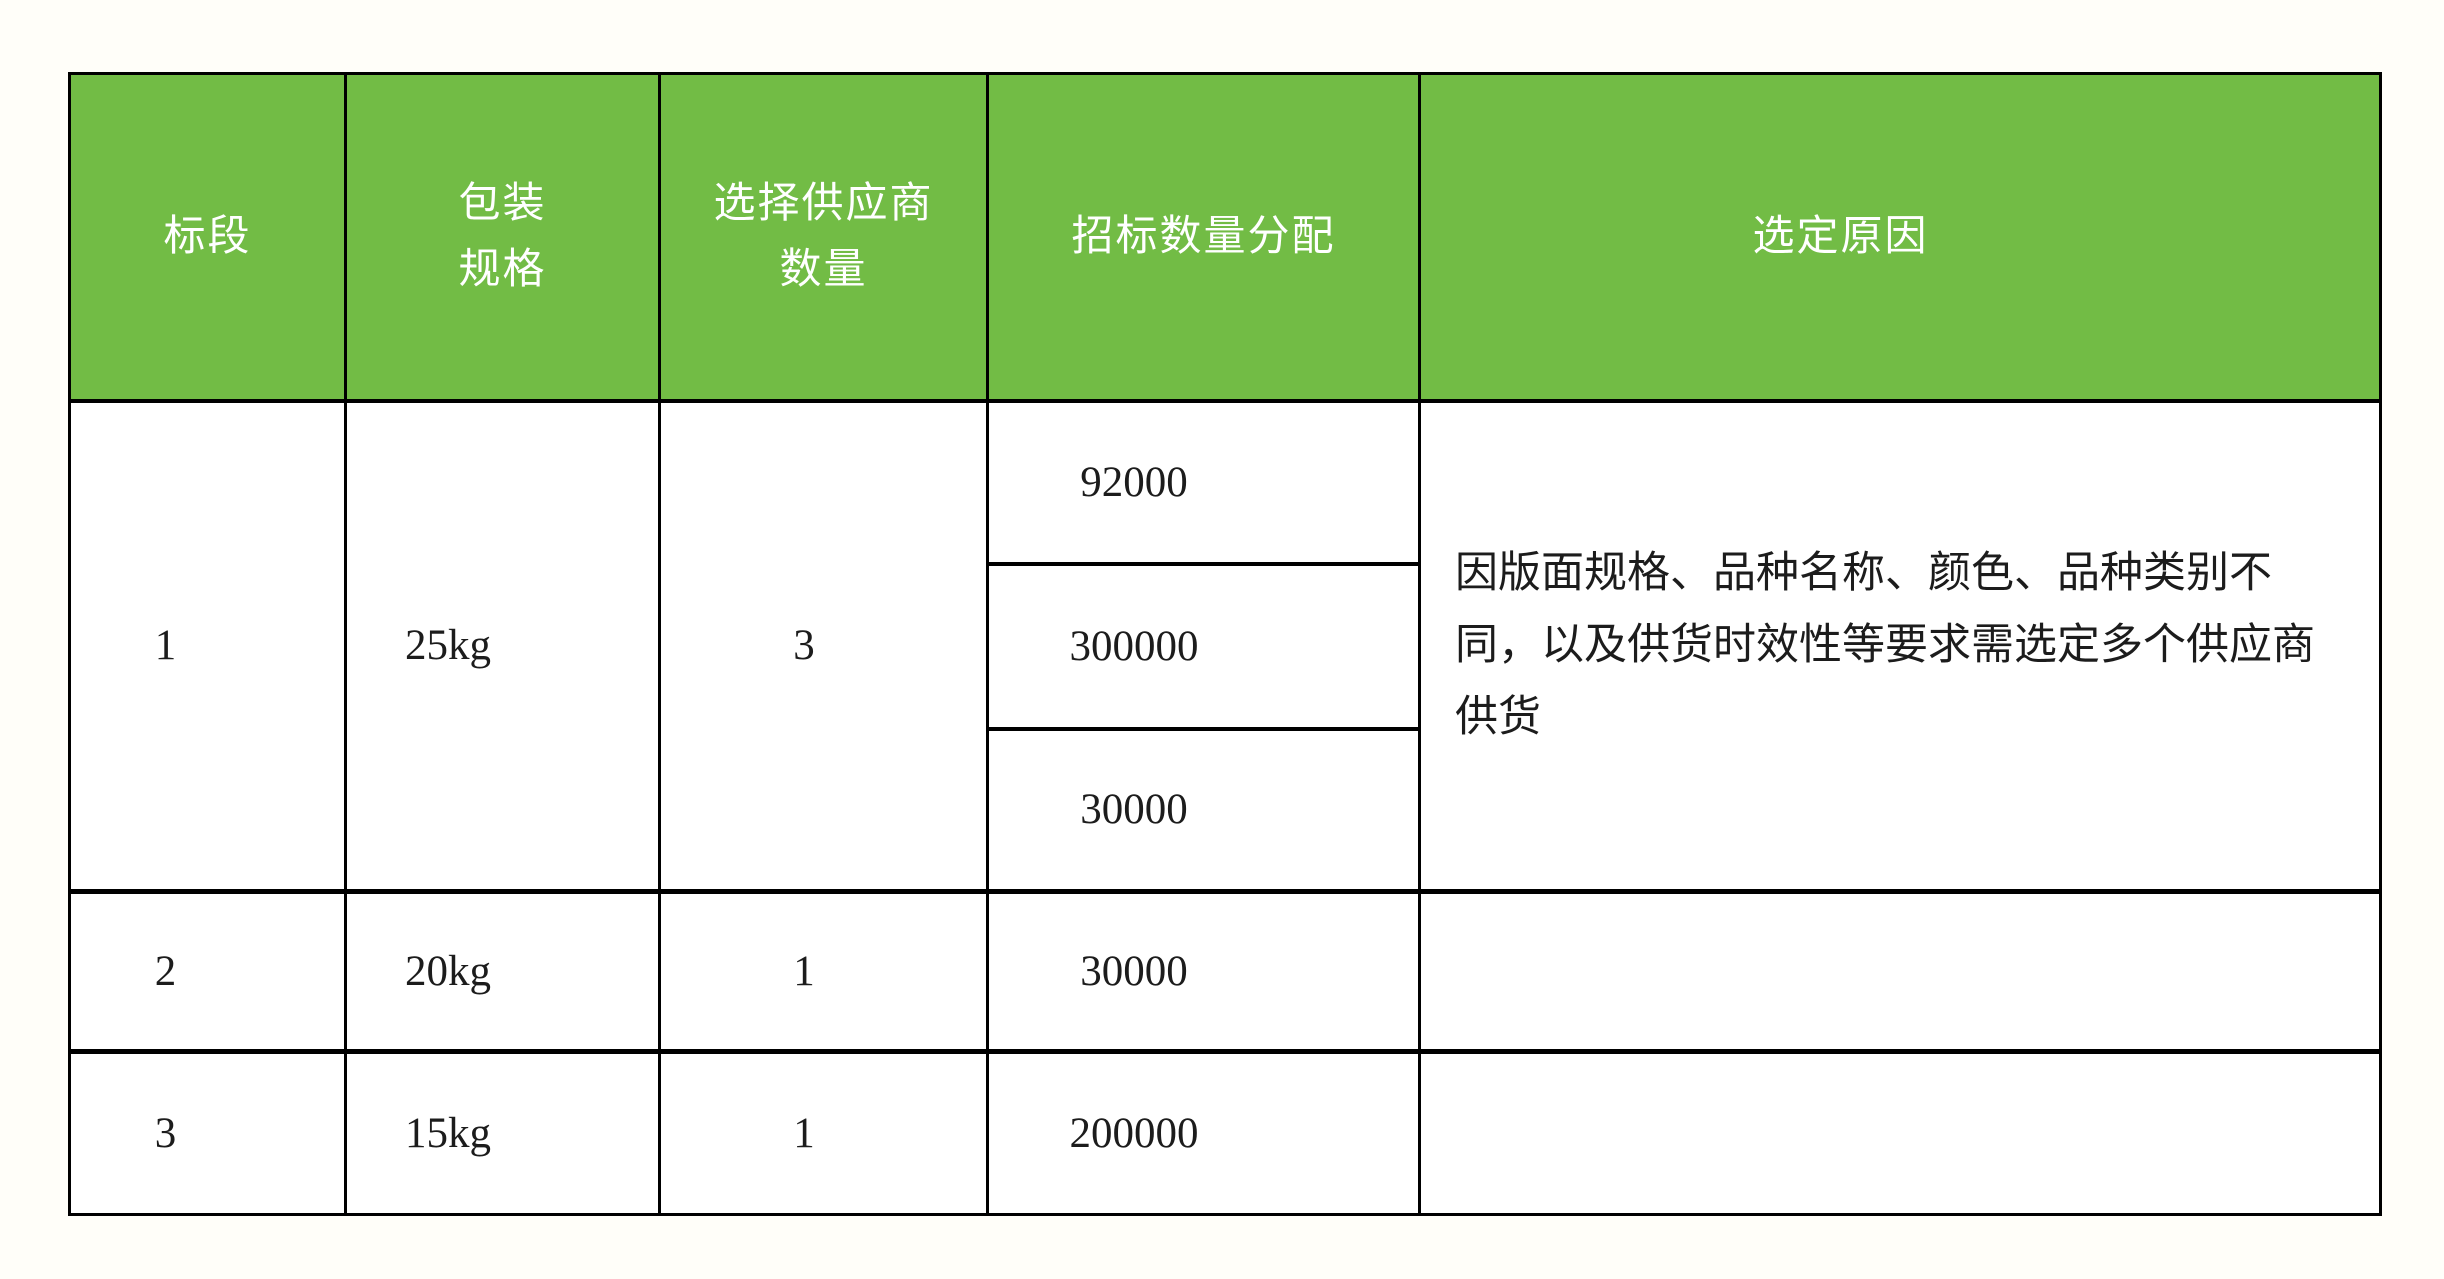  I want to click on header-spec: 包装 规格, so click(502, 237).